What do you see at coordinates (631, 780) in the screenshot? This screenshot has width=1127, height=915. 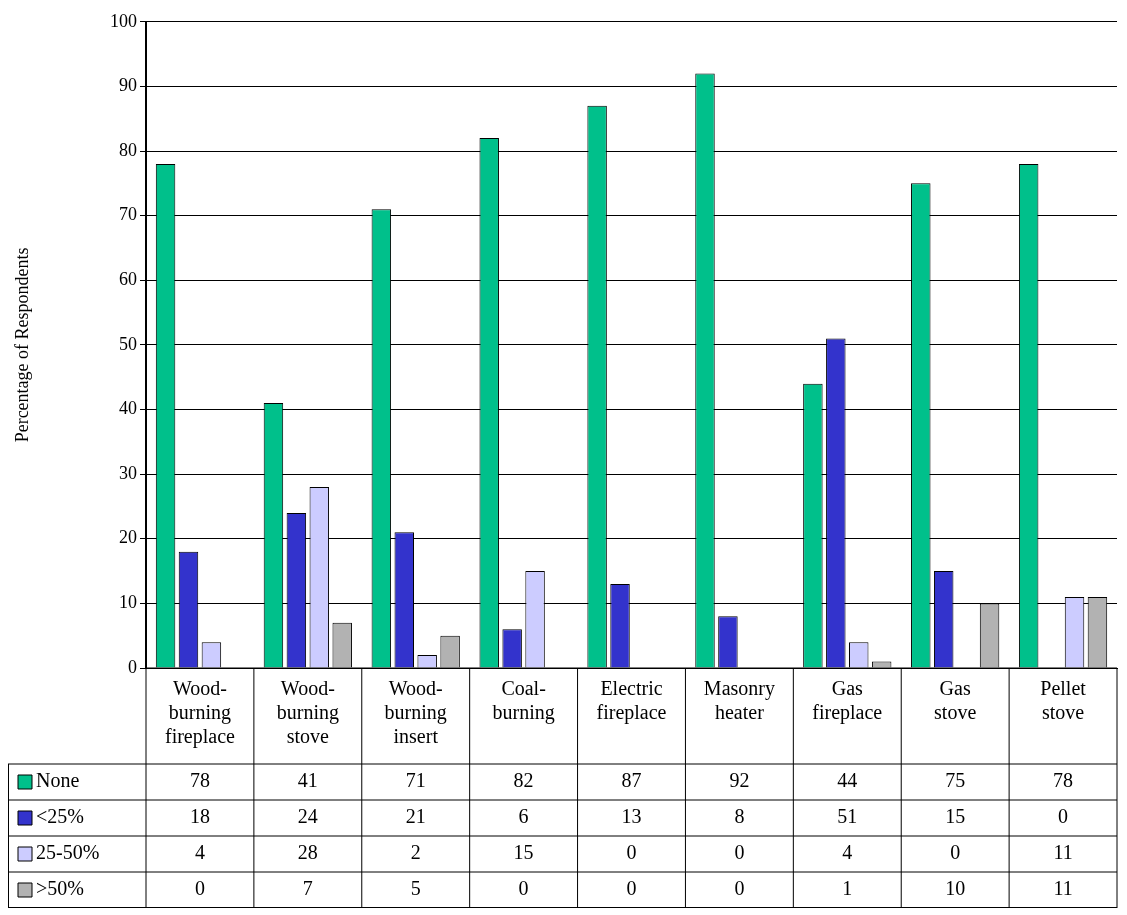 I see `data-label: 87` at bounding box center [631, 780].